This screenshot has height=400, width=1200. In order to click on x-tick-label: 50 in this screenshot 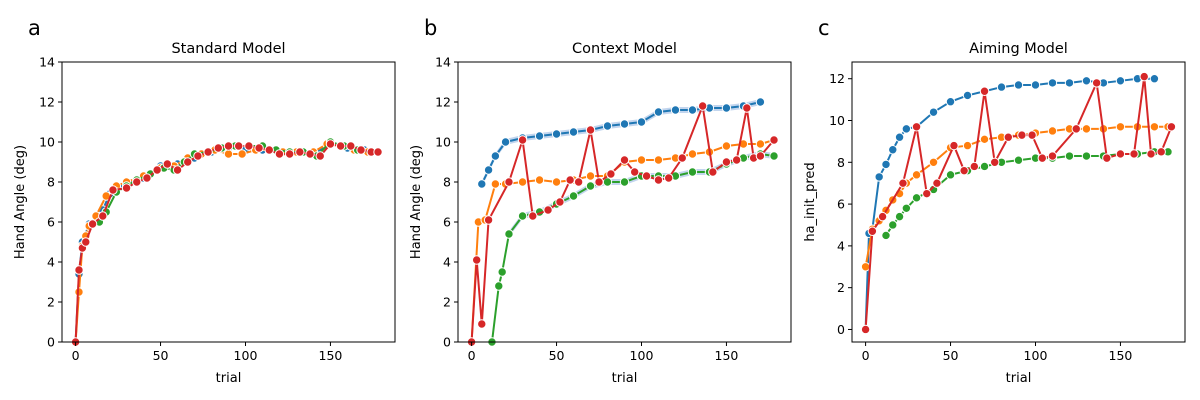, I will do `click(951, 355)`.